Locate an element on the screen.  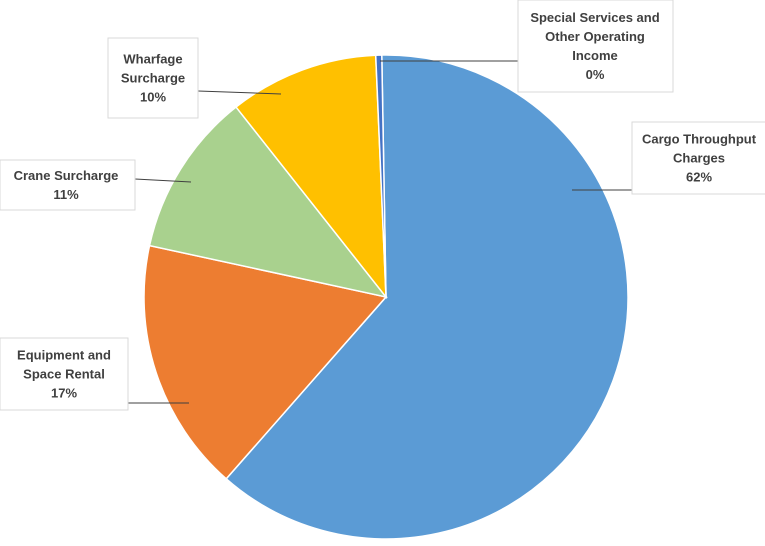
data-label: Crane Surcharge 11% is located at coordinates (68, 185).